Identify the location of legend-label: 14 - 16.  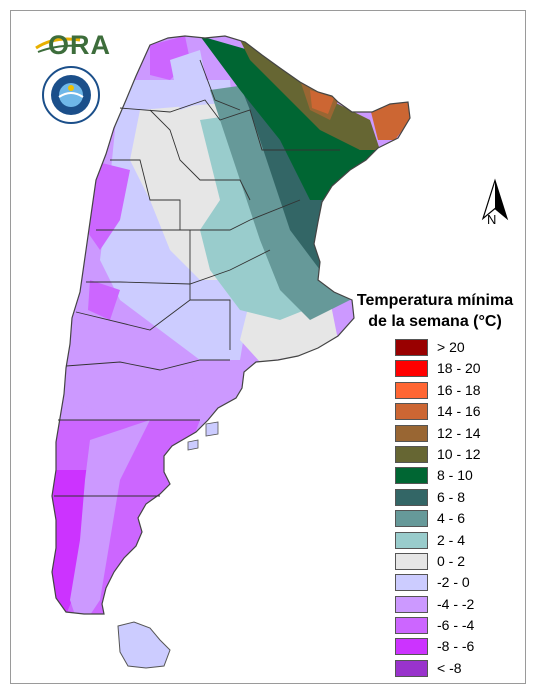
(459, 411).